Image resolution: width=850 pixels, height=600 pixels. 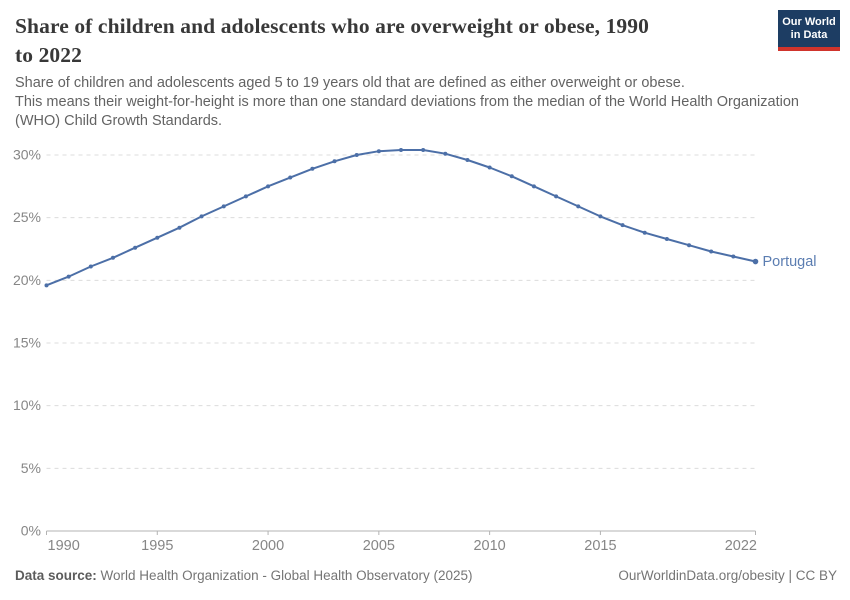 What do you see at coordinates (511, 176) in the screenshot?
I see `data-point-2011` at bounding box center [511, 176].